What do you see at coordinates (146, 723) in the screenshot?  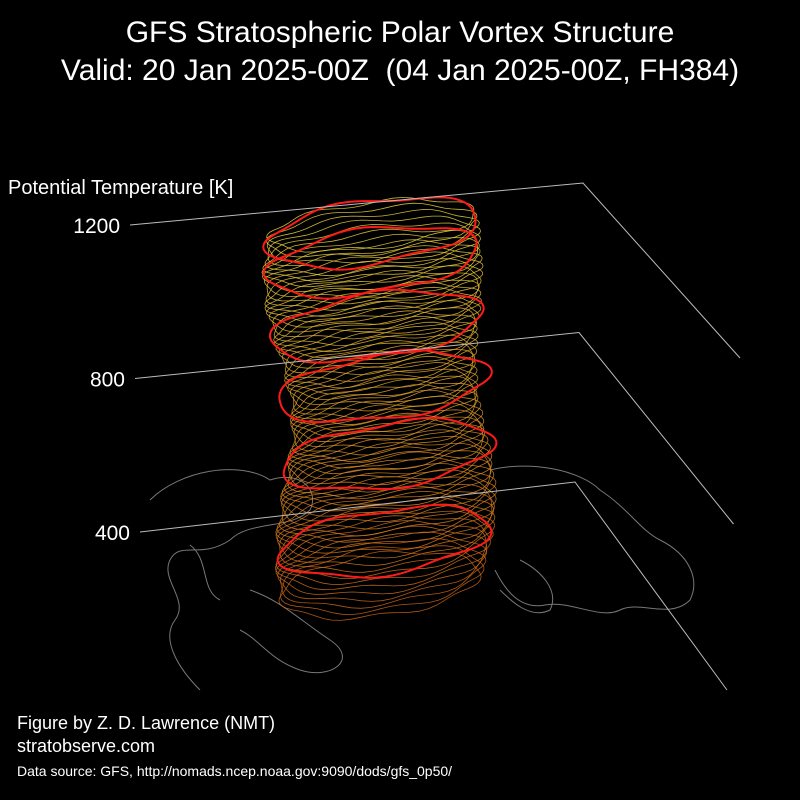 I see `credit: Figure by Z. D. Lawrence (NMT)` at bounding box center [146, 723].